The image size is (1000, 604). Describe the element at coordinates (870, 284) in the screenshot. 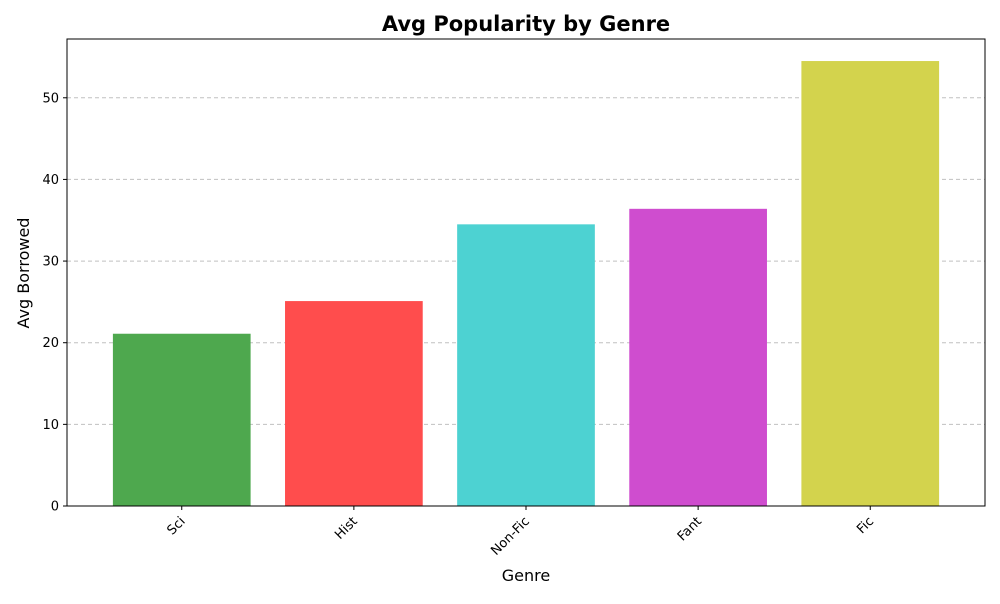

I see `bar-fic` at that location.